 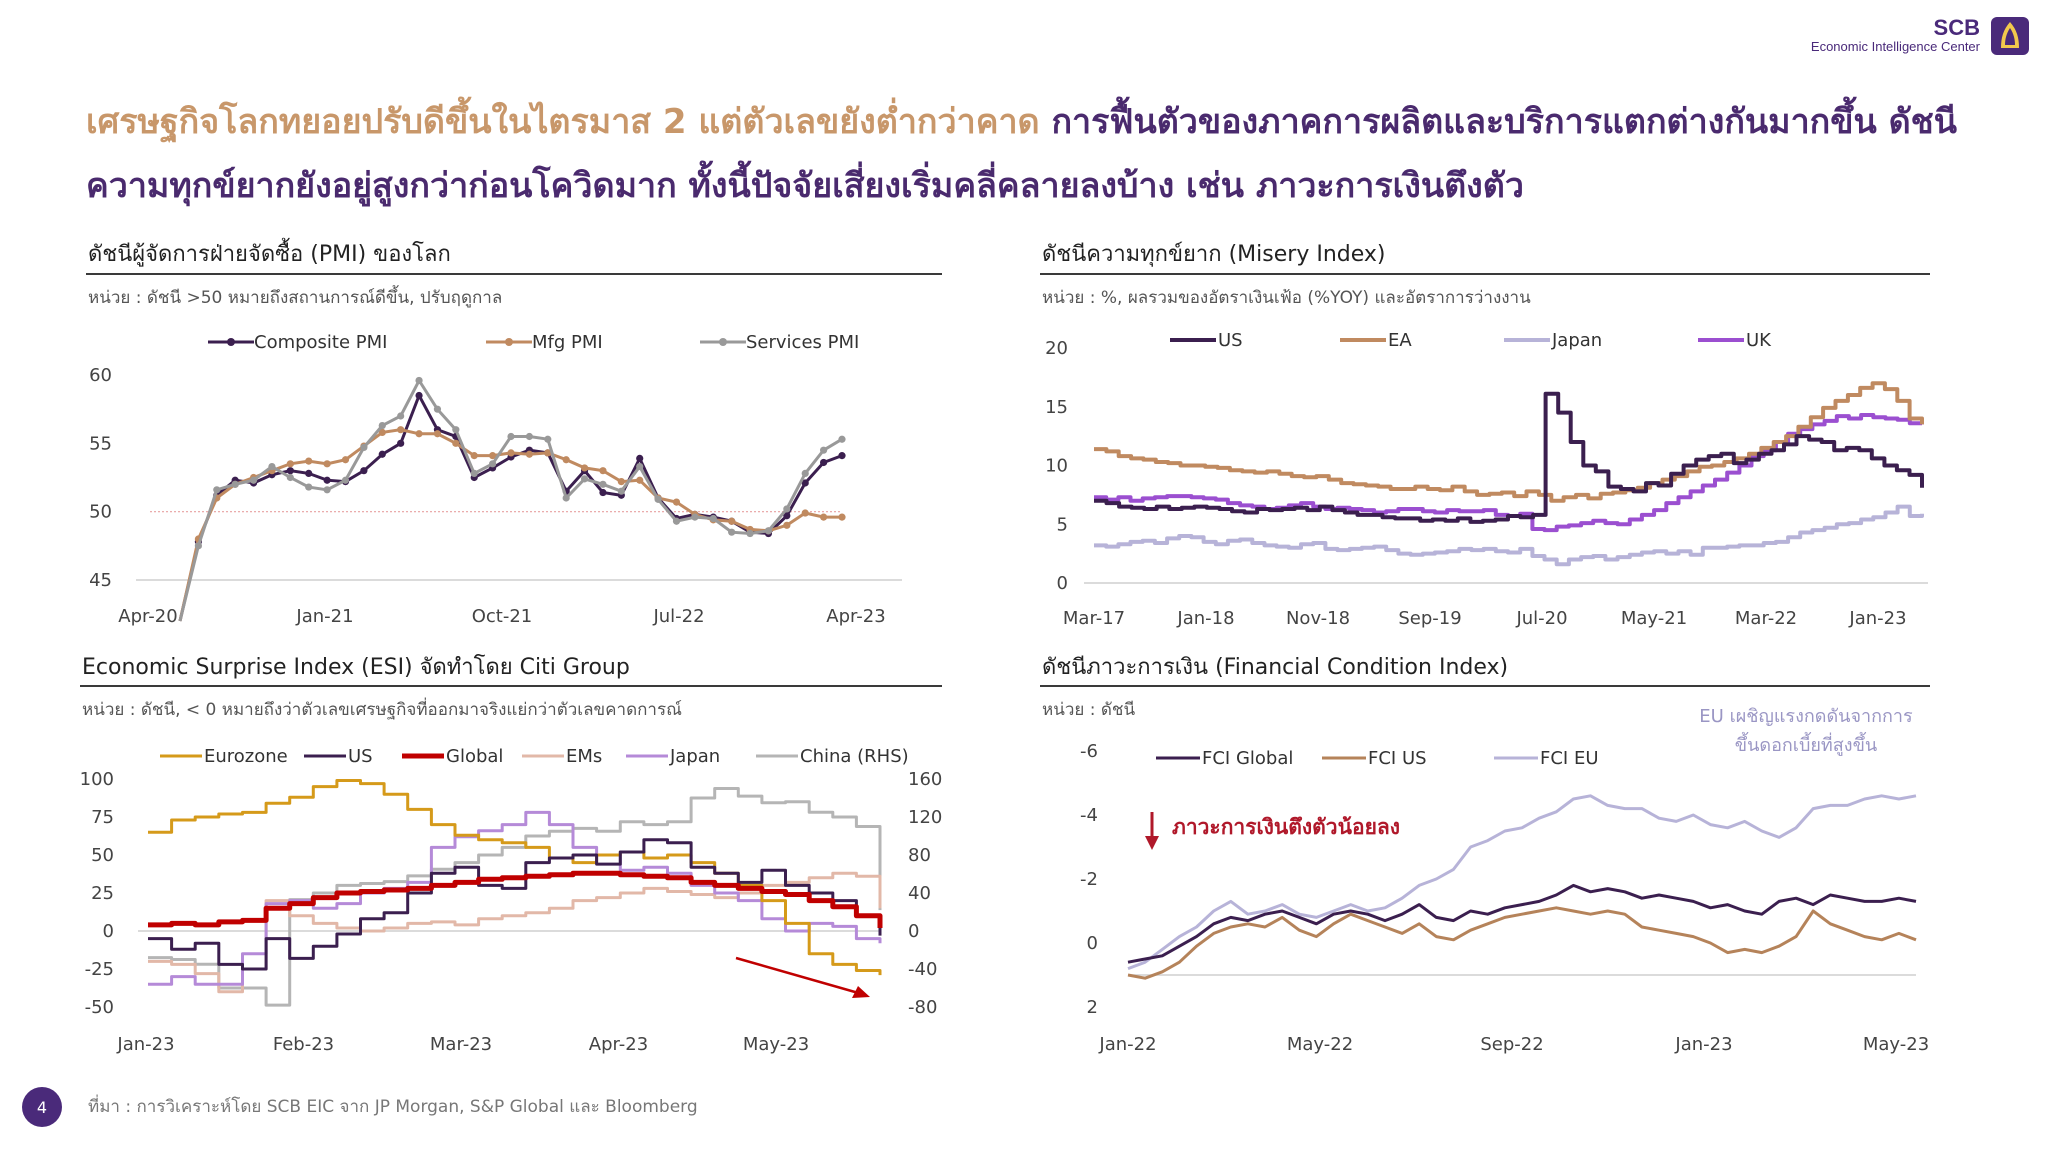 What do you see at coordinates (1205, 618) in the screenshot?
I see `misery-x-tick-label: Jan-18` at bounding box center [1205, 618].